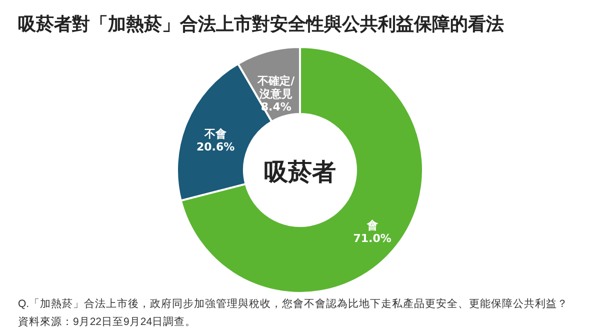  Describe the element at coordinates (261, 24) in the screenshot. I see `chart-title: 吸菸者對「加熱菸」合法上市對安全性與公共利益保障的看法` at that location.